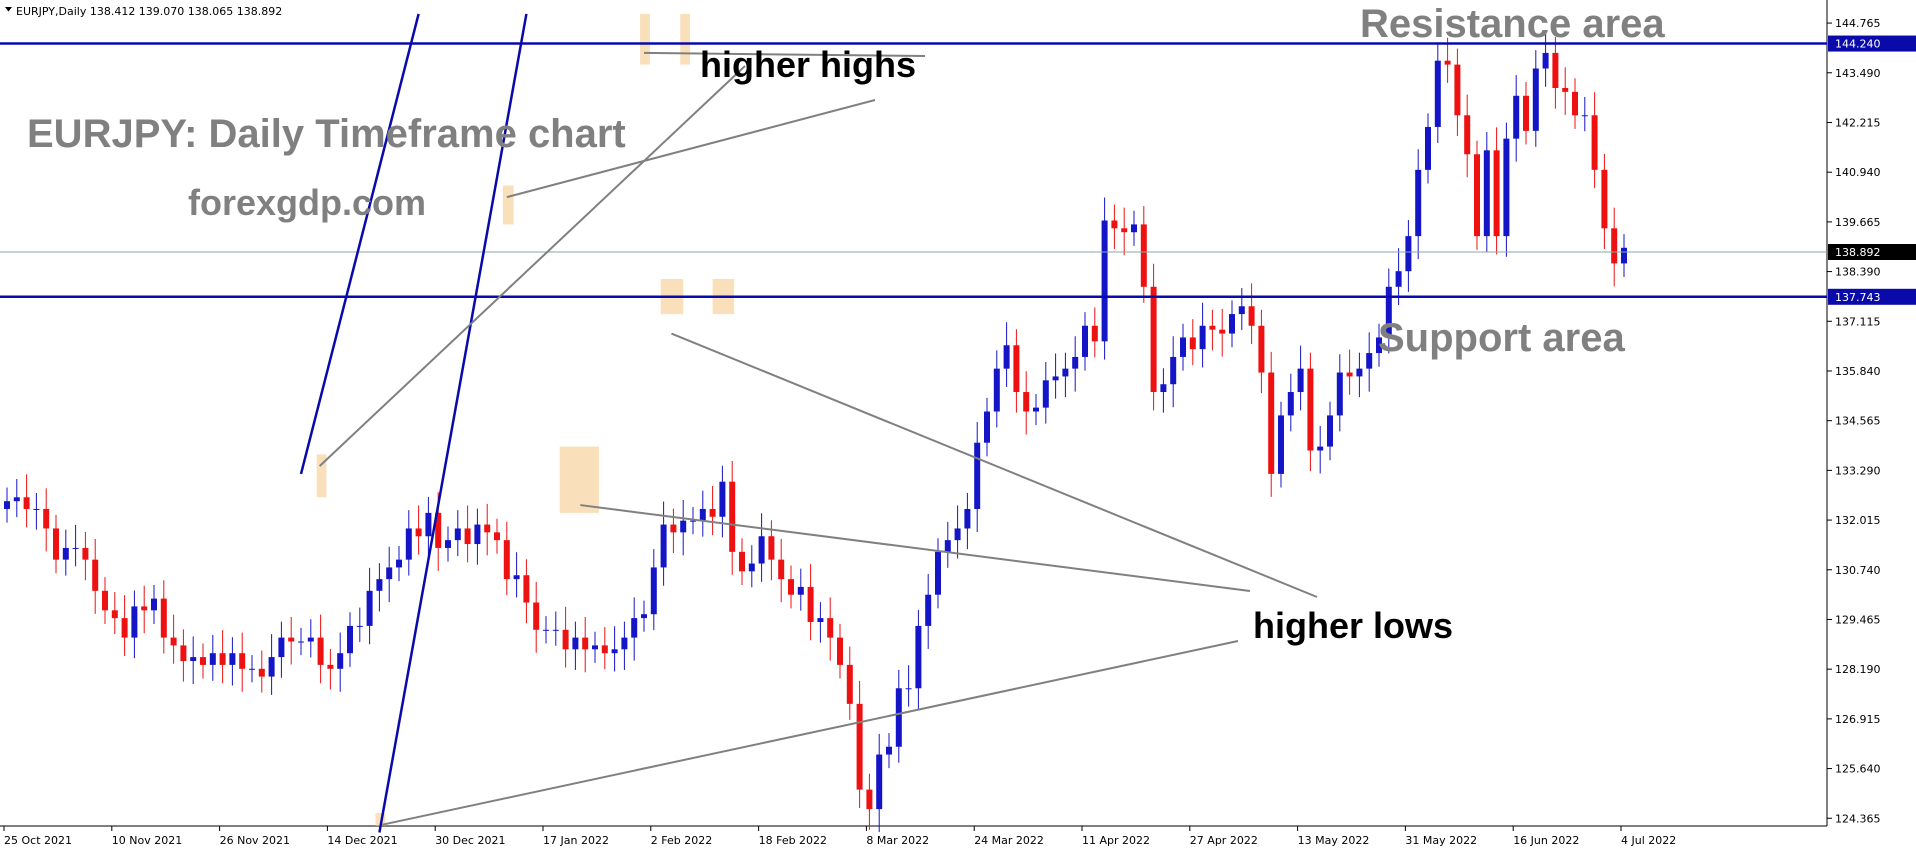 The image size is (1916, 850). Describe the element at coordinates (1512, 24) in the screenshot. I see `resistance-label: Resistance area` at that location.